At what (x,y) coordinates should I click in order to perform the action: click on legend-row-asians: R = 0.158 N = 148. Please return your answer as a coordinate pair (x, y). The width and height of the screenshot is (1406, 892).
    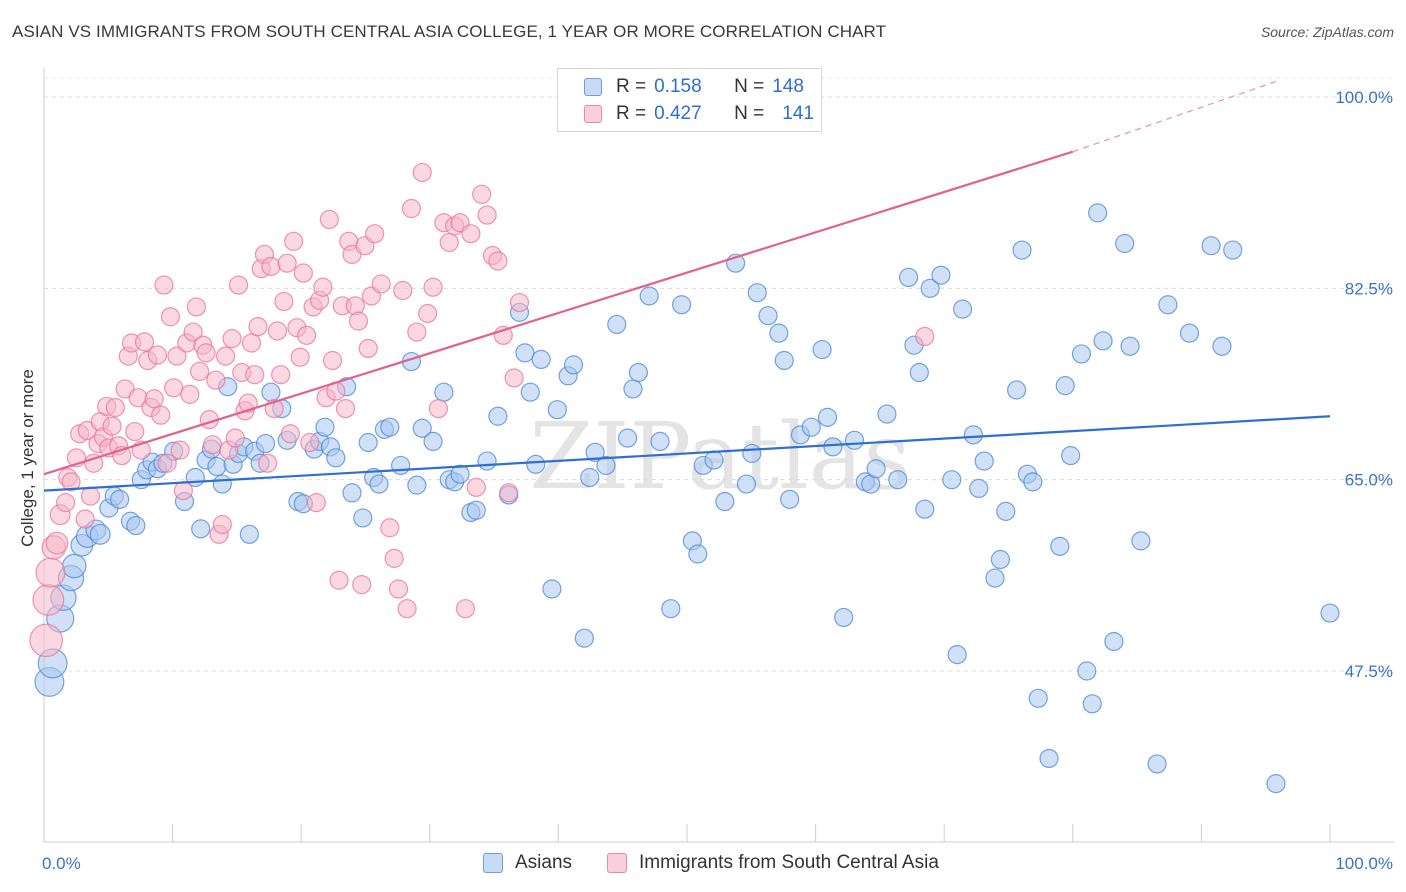
    Looking at the image, I should click on (694, 87).